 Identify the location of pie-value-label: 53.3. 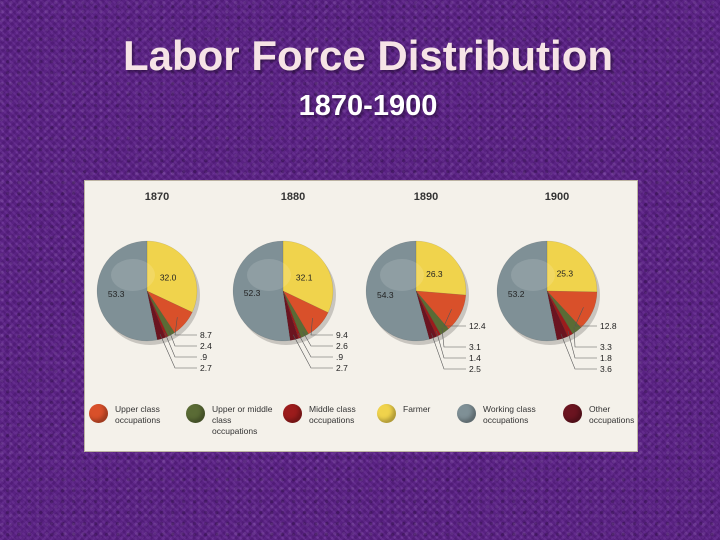
(116, 294).